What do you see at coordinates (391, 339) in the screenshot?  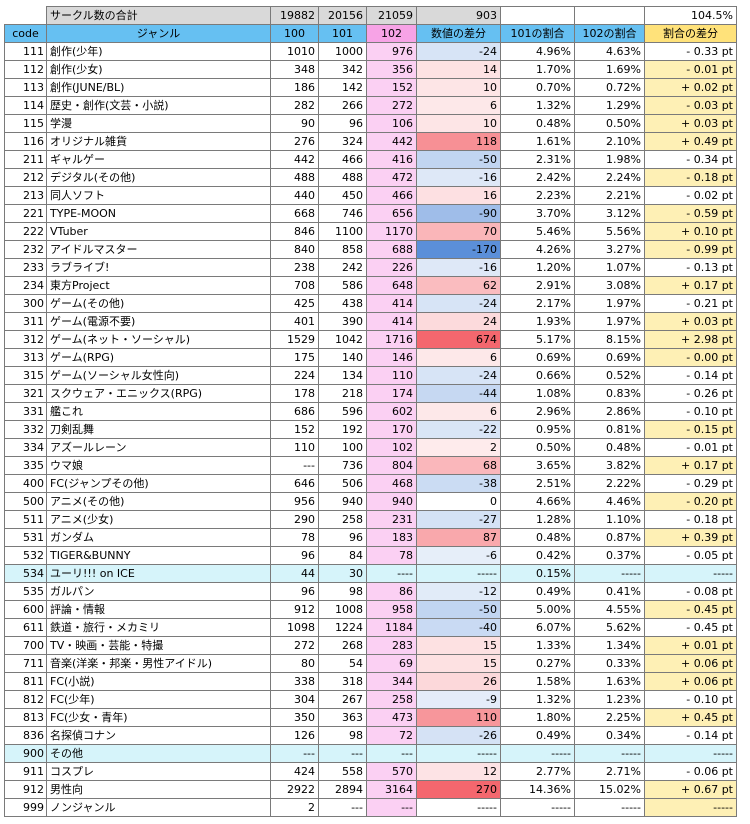 I see `count-102-cell: 1716` at bounding box center [391, 339].